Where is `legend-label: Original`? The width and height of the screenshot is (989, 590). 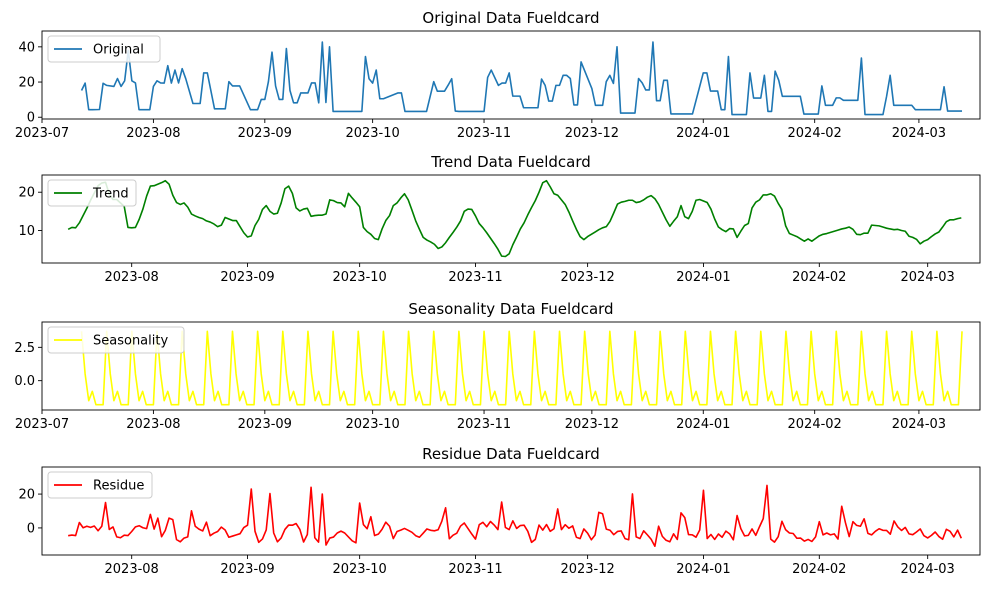 legend-label: Original is located at coordinates (118, 50).